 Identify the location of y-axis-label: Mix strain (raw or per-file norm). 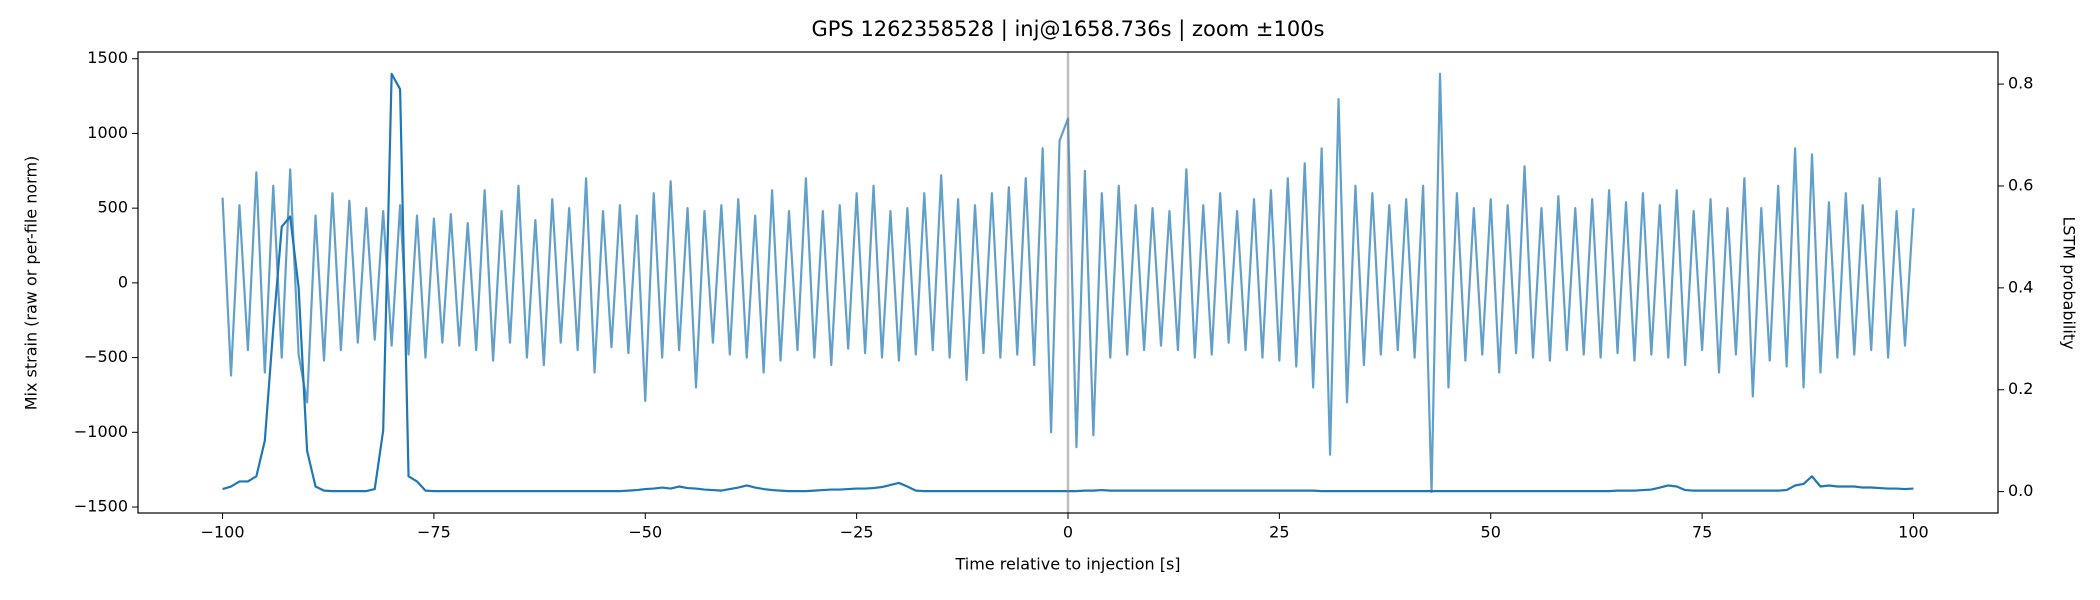
(31, 283).